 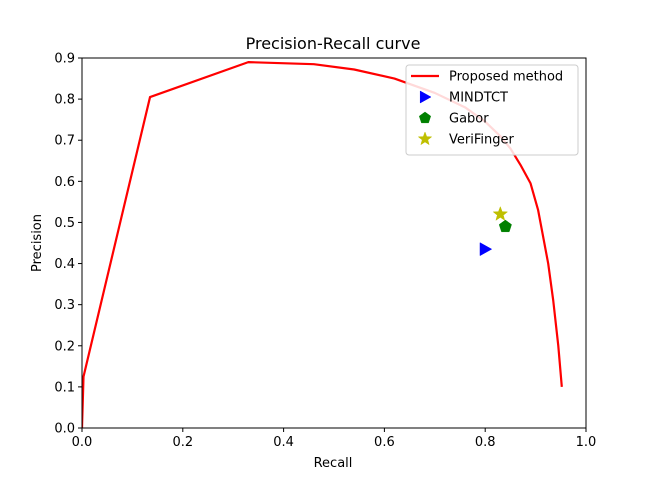 I want to click on legend-label-proposed-method: Proposed method, so click(x=506, y=77).